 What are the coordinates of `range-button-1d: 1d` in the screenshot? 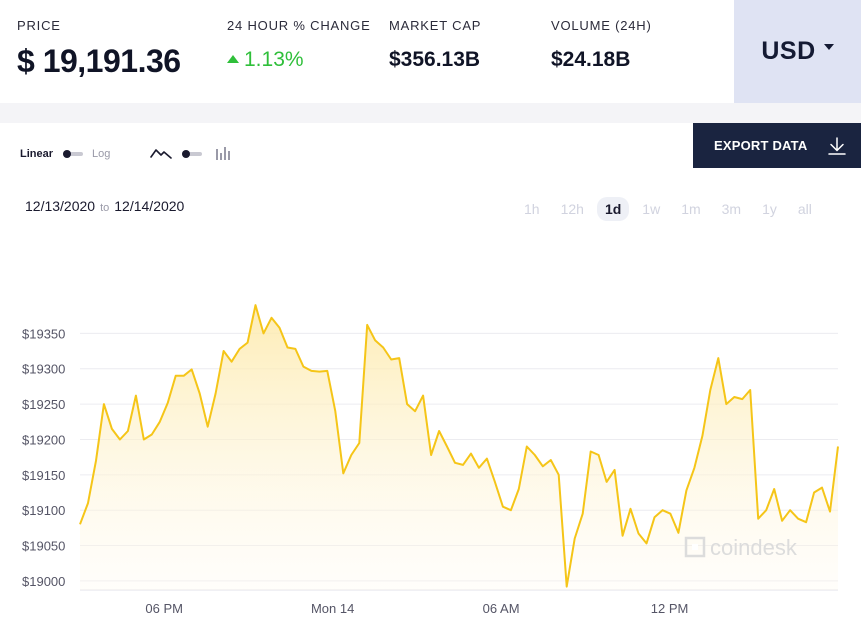 It's located at (613, 209).